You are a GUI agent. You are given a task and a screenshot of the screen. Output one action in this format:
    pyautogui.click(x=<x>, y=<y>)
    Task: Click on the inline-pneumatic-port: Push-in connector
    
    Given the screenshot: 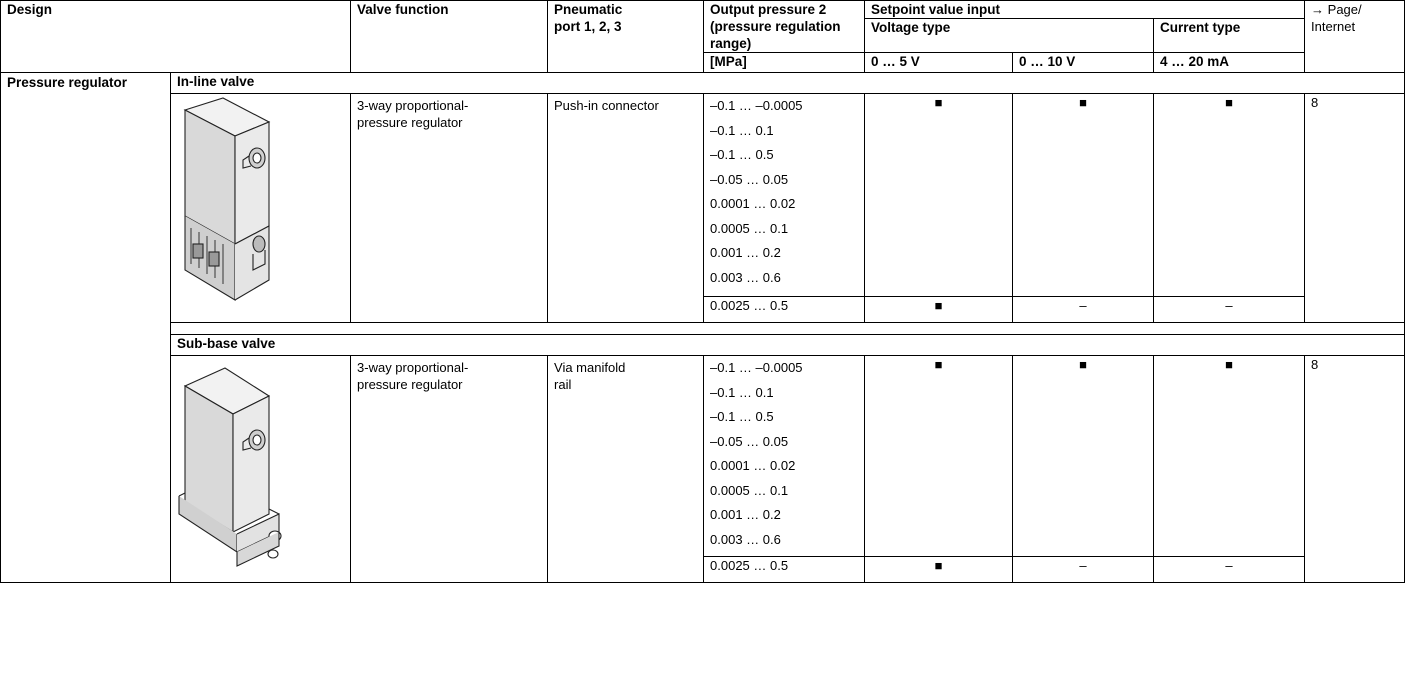 What is the action you would take?
    pyautogui.click(x=626, y=208)
    